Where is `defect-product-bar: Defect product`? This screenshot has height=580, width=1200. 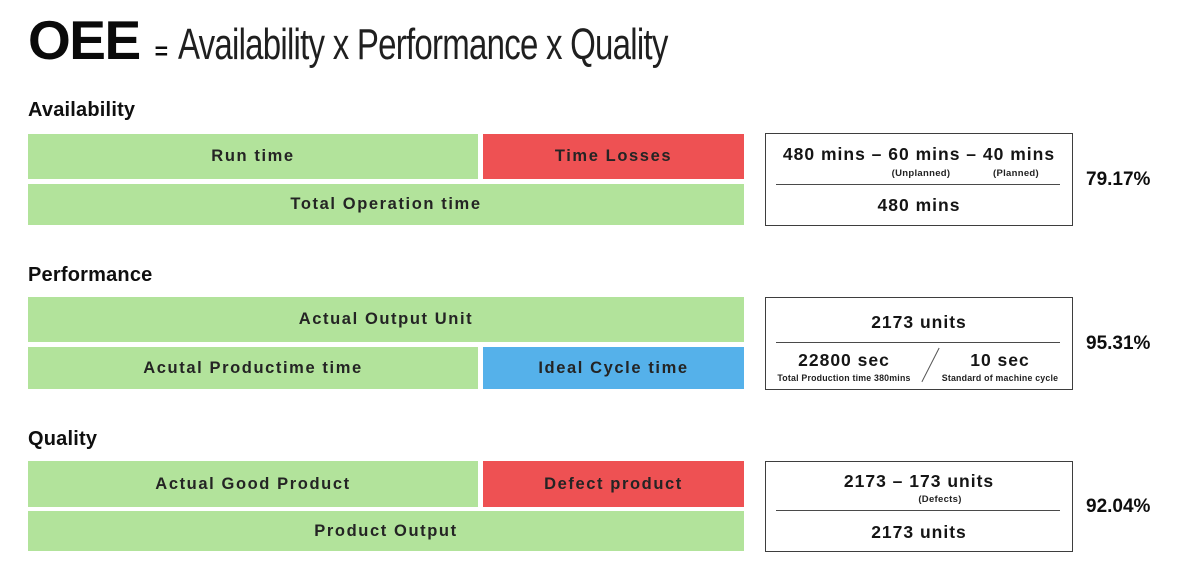
defect-product-bar: Defect product is located at coordinates (613, 484).